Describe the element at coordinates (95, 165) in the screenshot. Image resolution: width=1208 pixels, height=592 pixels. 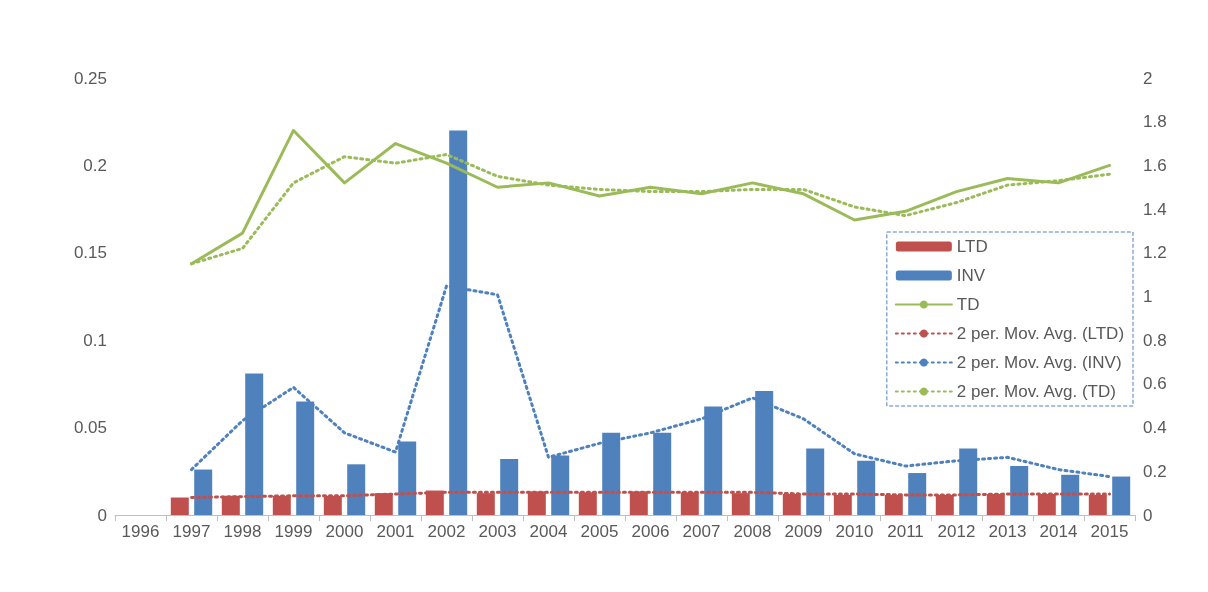
I see `y-tick-label: 0.2` at that location.